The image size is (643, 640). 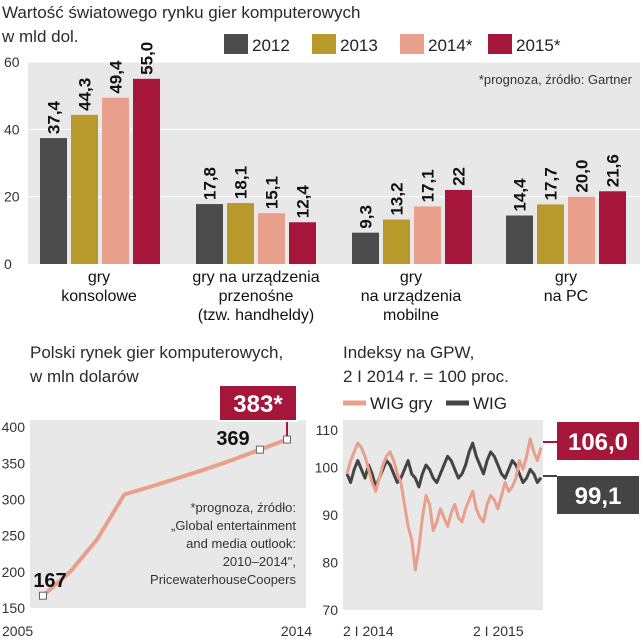 What do you see at coordinates (12, 62) in the screenshot?
I see `y-tick-label: 60` at bounding box center [12, 62].